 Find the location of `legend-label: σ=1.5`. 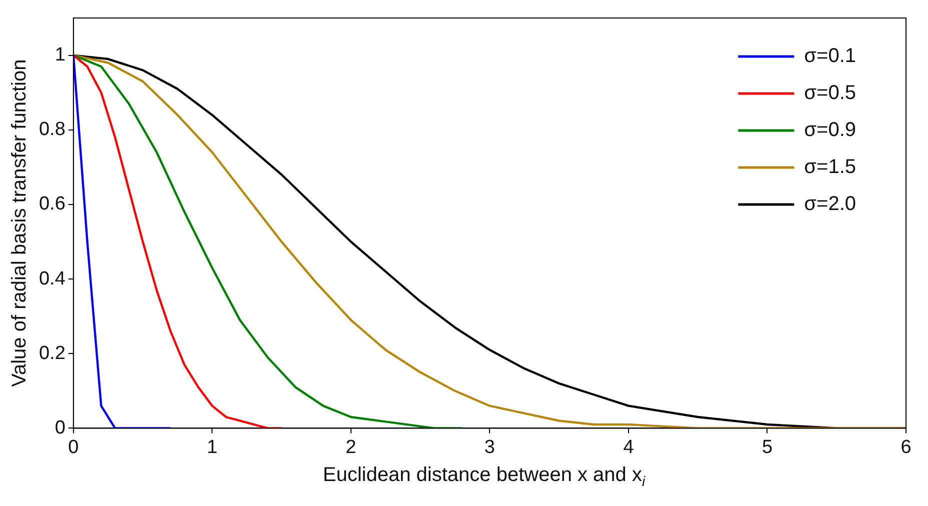

legend-label: σ=1.5 is located at coordinates (830, 167).